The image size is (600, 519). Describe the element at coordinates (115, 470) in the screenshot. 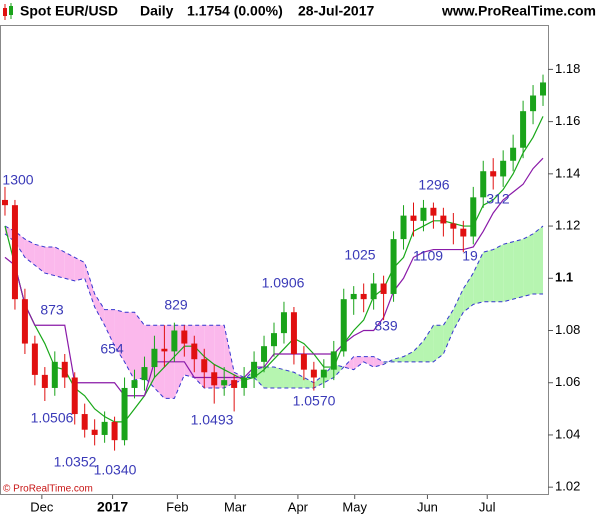

I see `annotation: 1.0340` at that location.